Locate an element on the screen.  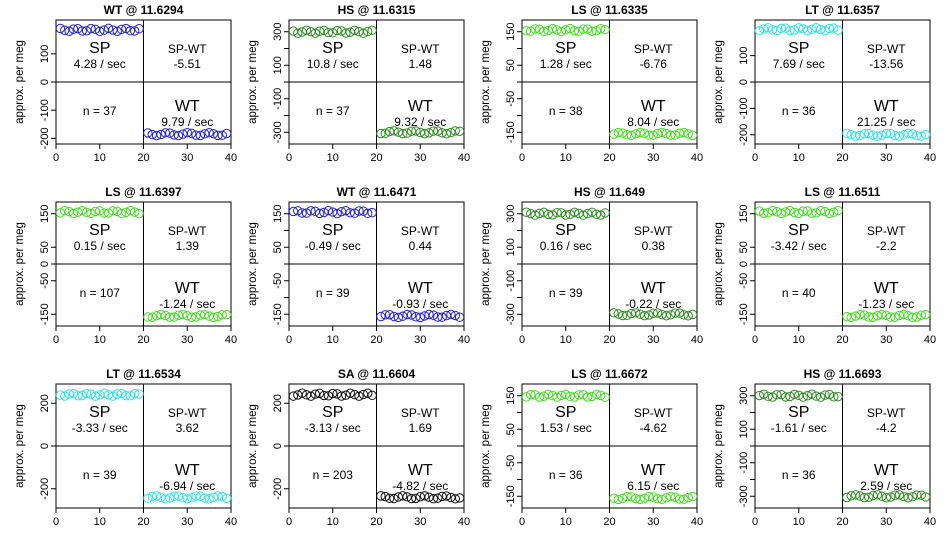
y-tick-label: 0 is located at coordinates (744, 82).